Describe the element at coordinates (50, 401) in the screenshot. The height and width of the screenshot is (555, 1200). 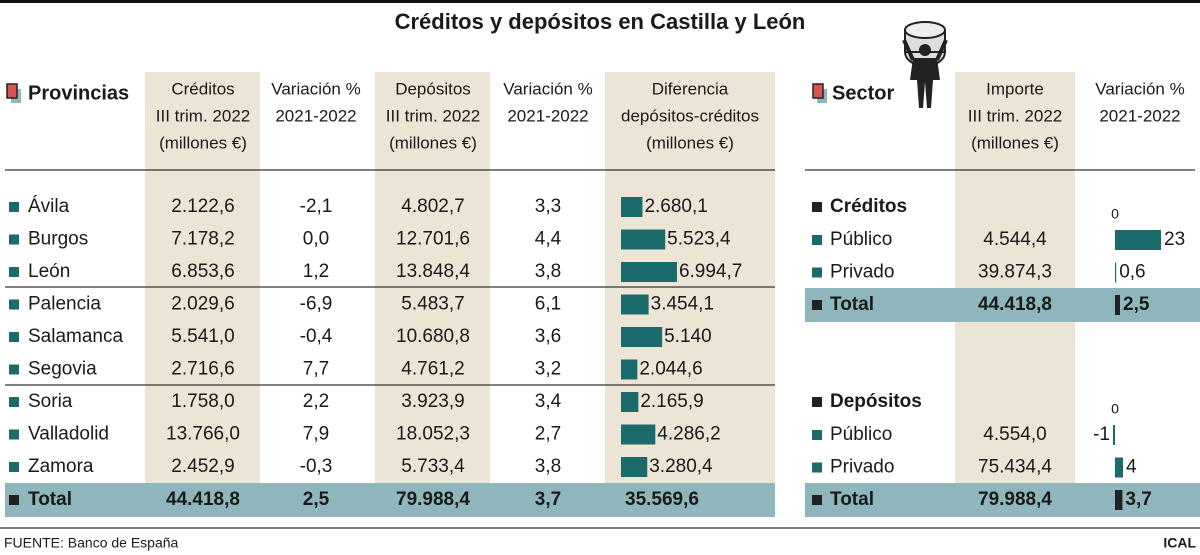
I see `row-label: Soria` at that location.